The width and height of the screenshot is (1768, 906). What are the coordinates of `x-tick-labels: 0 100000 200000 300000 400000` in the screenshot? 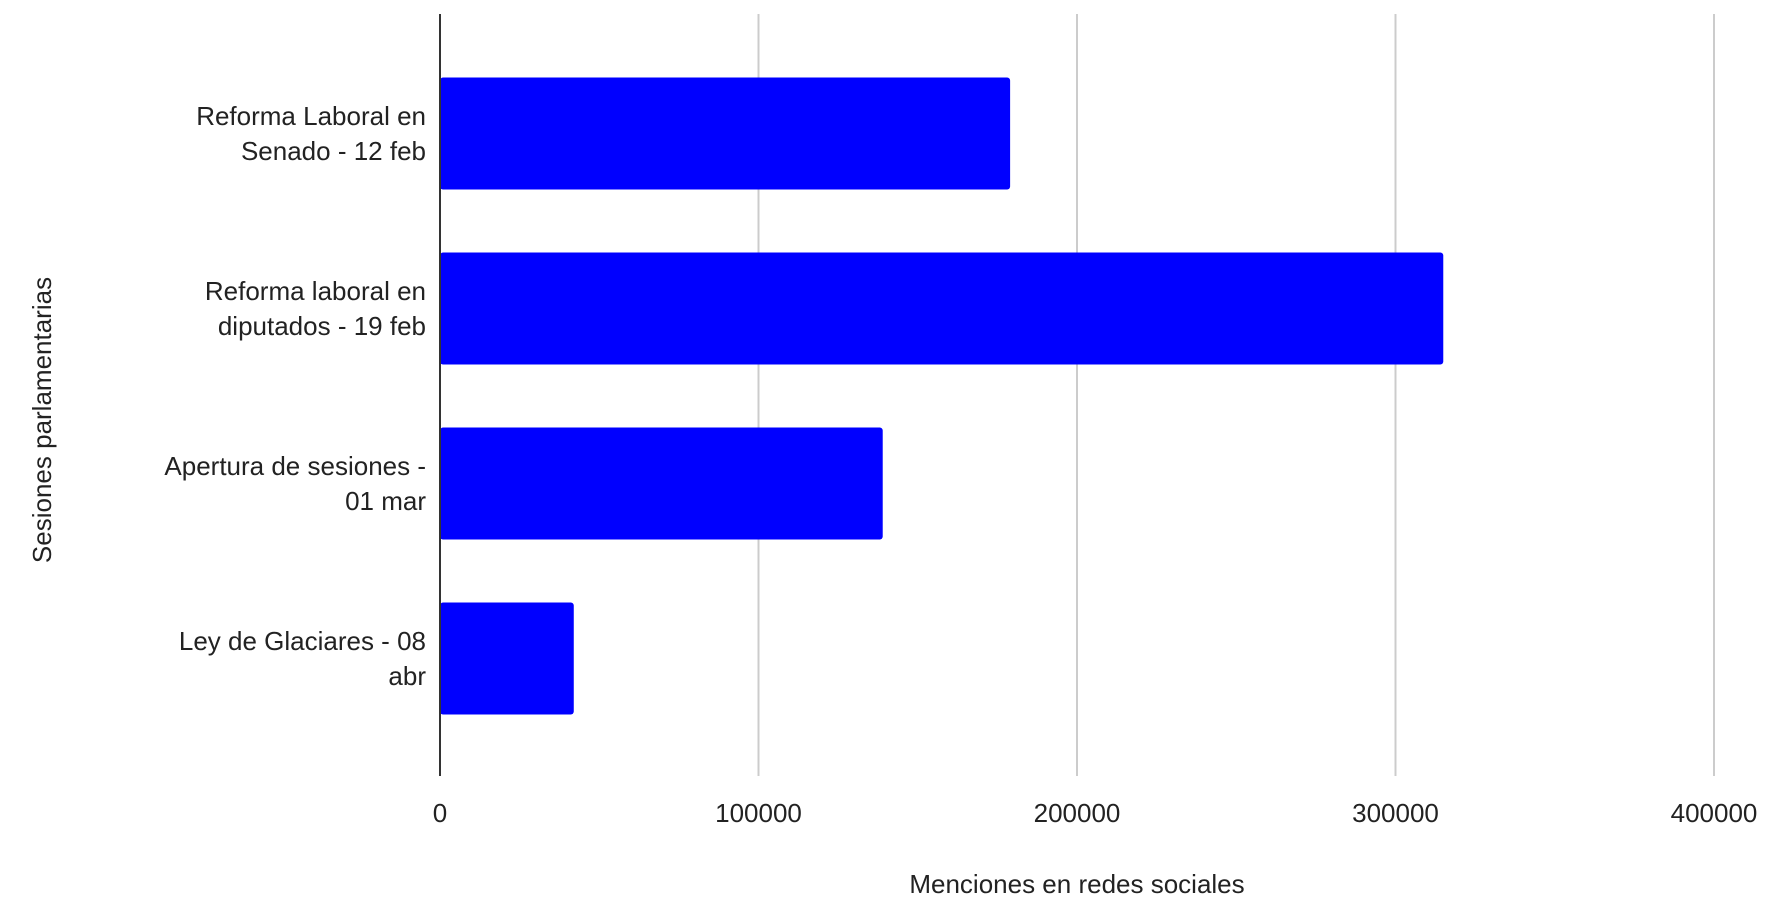 It's located at (1095, 813).